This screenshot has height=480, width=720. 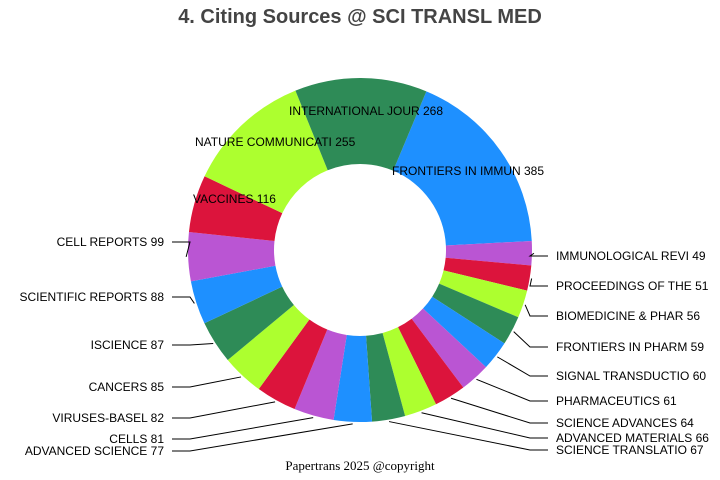 I want to click on slice-label: FRONTIERS IN IMMUN 385, so click(x=468, y=171).